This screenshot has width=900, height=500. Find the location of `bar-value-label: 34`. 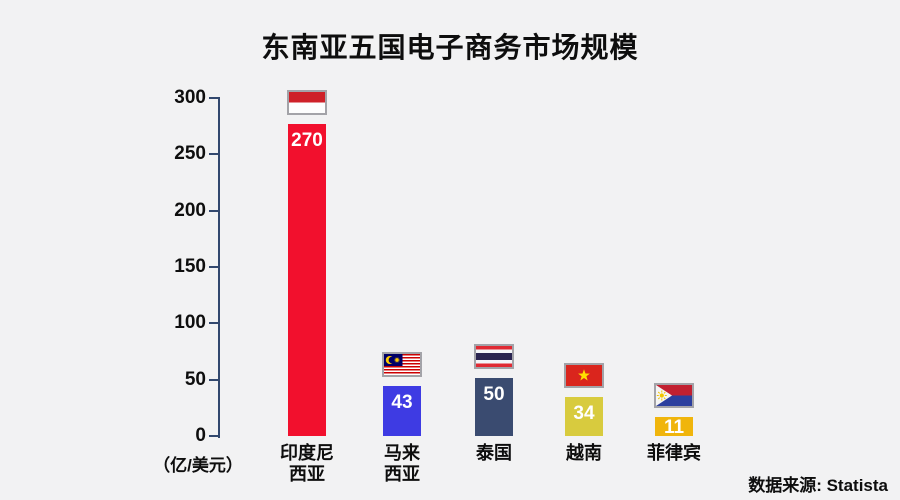

bar-value-label: 34 is located at coordinates (584, 413).